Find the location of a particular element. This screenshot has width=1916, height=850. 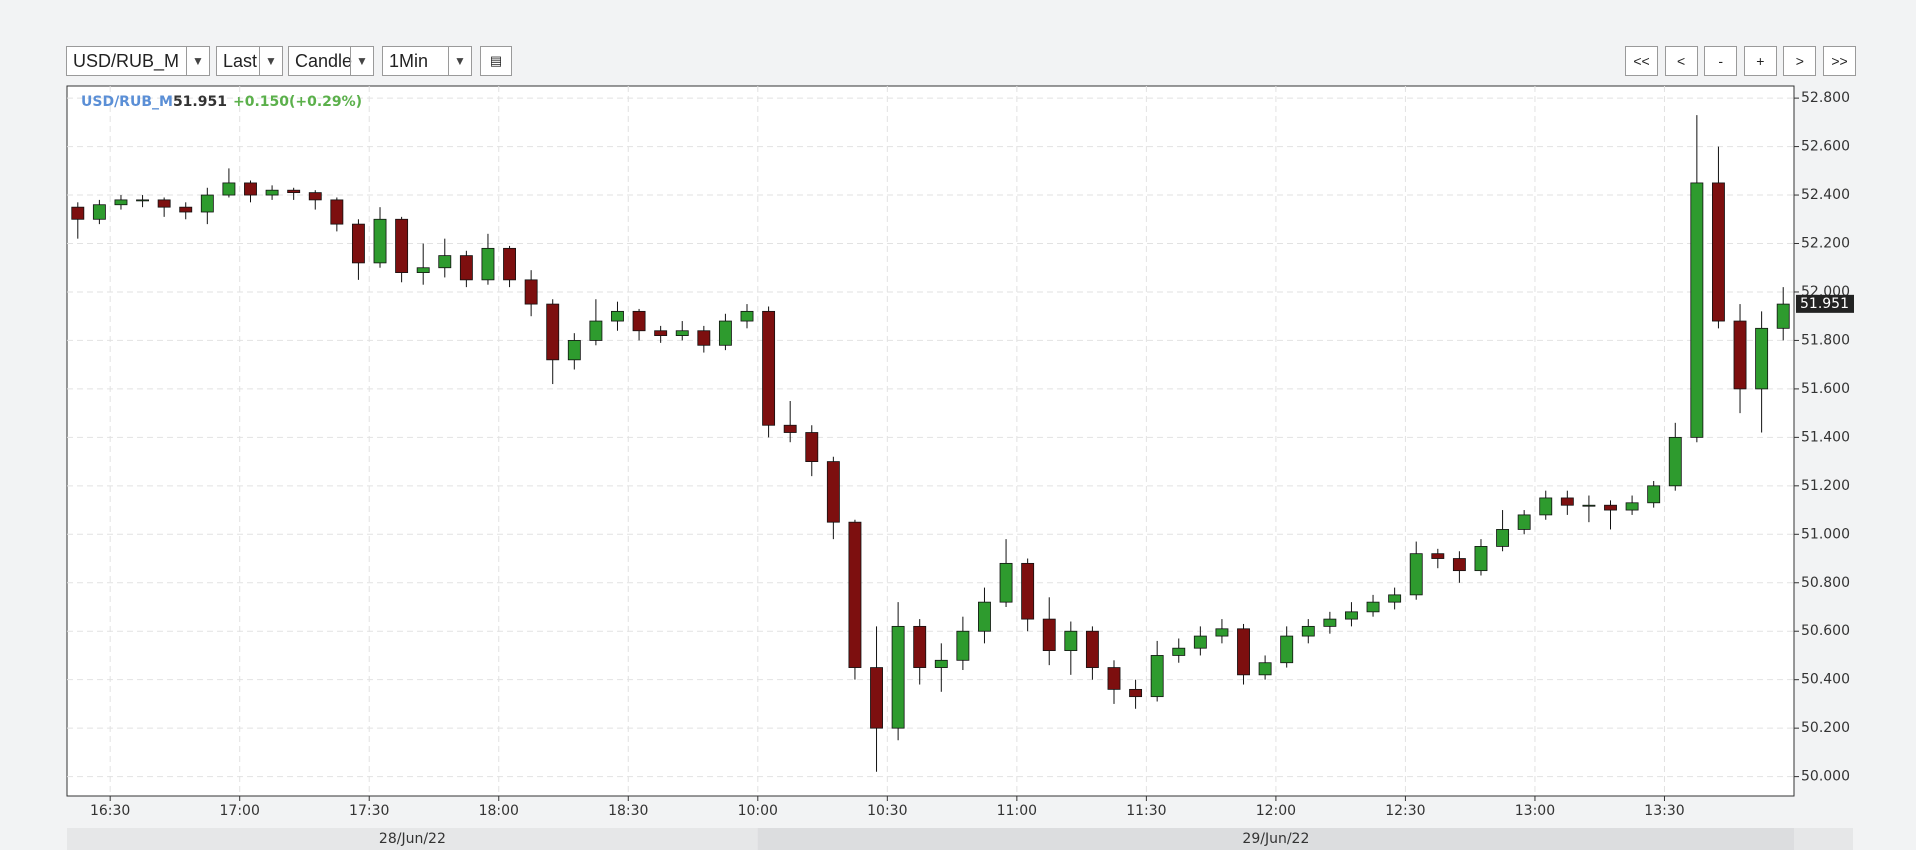

y-tick-label: 50.000 is located at coordinates (1825, 777).